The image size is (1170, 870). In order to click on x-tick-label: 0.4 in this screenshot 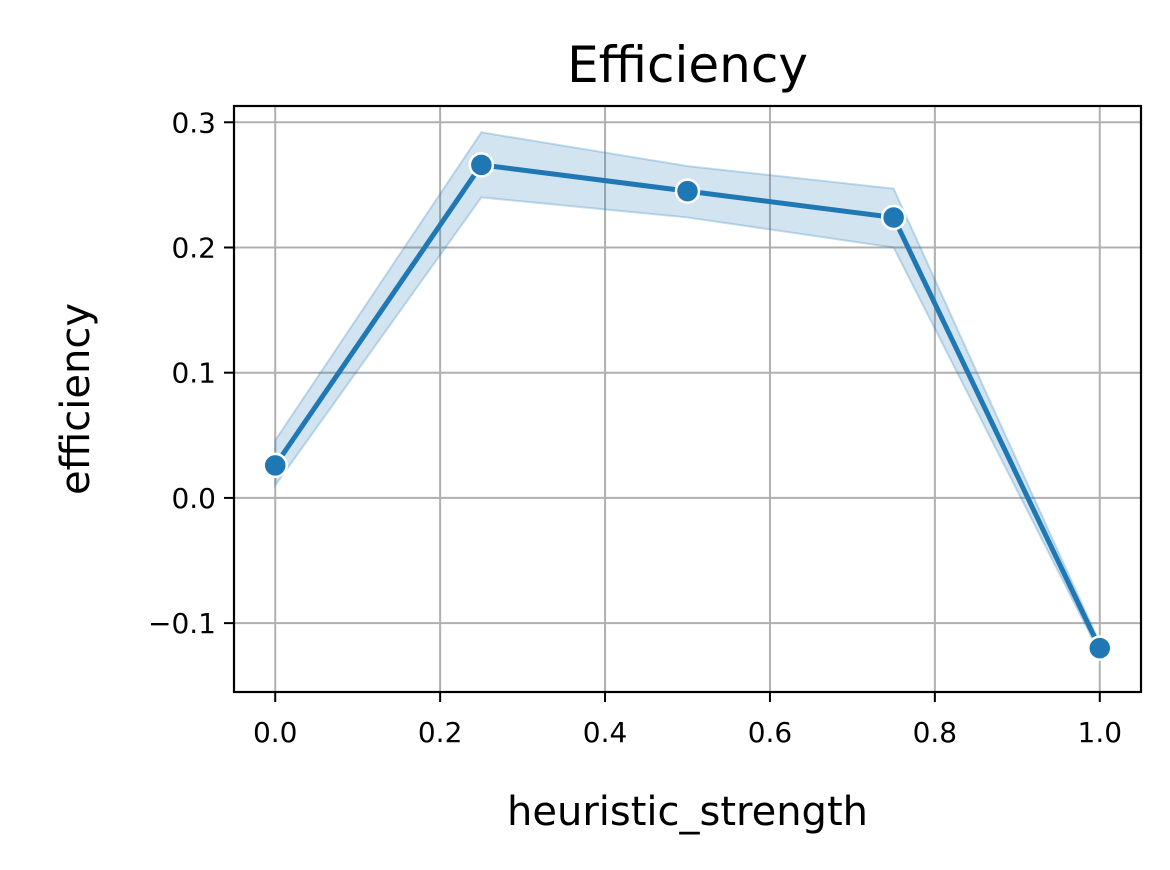, I will do `click(605, 732)`.